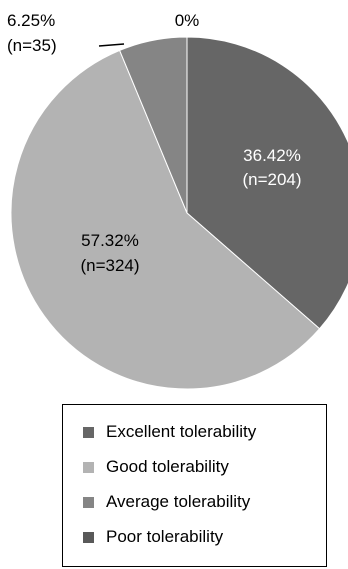 This screenshot has width=348, height=569. What do you see at coordinates (88, 537) in the screenshot?
I see `legend-swatch-poor` at bounding box center [88, 537].